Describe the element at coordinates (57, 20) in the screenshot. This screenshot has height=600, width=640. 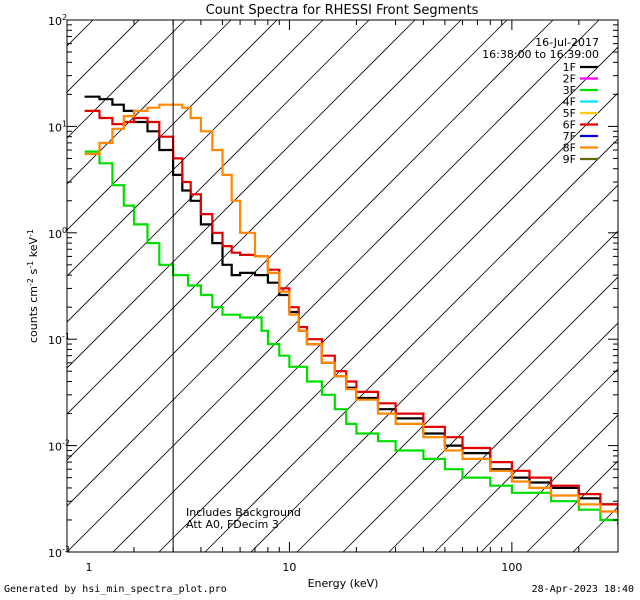
I see `y-tick-label: 10²` at that location.